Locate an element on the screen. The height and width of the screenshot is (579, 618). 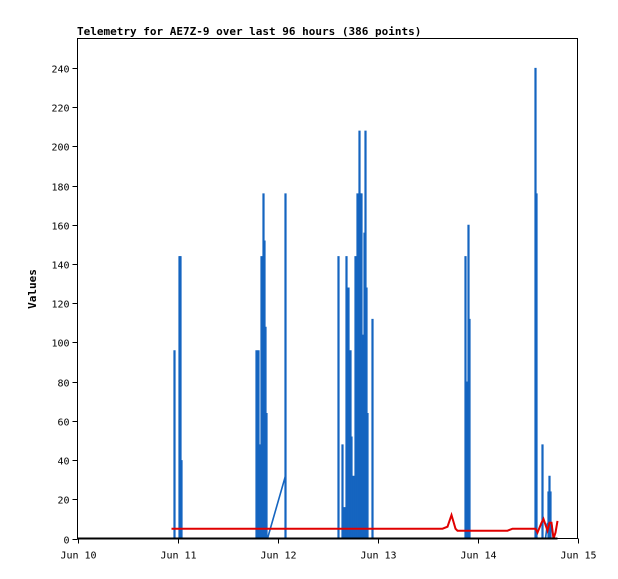
y-tick-label: 160 is located at coordinates (60, 227).